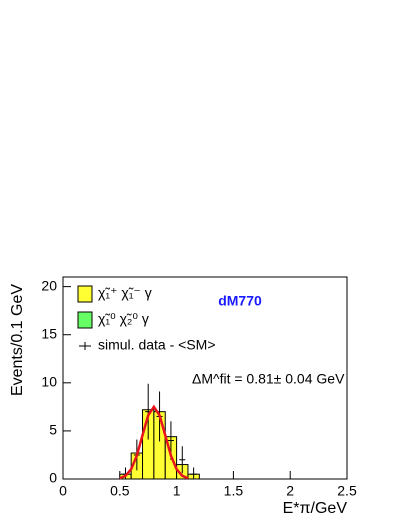 The width and height of the screenshot is (407, 527). What do you see at coordinates (49, 285) in the screenshot?
I see `y-tick-label: 20` at bounding box center [49, 285].